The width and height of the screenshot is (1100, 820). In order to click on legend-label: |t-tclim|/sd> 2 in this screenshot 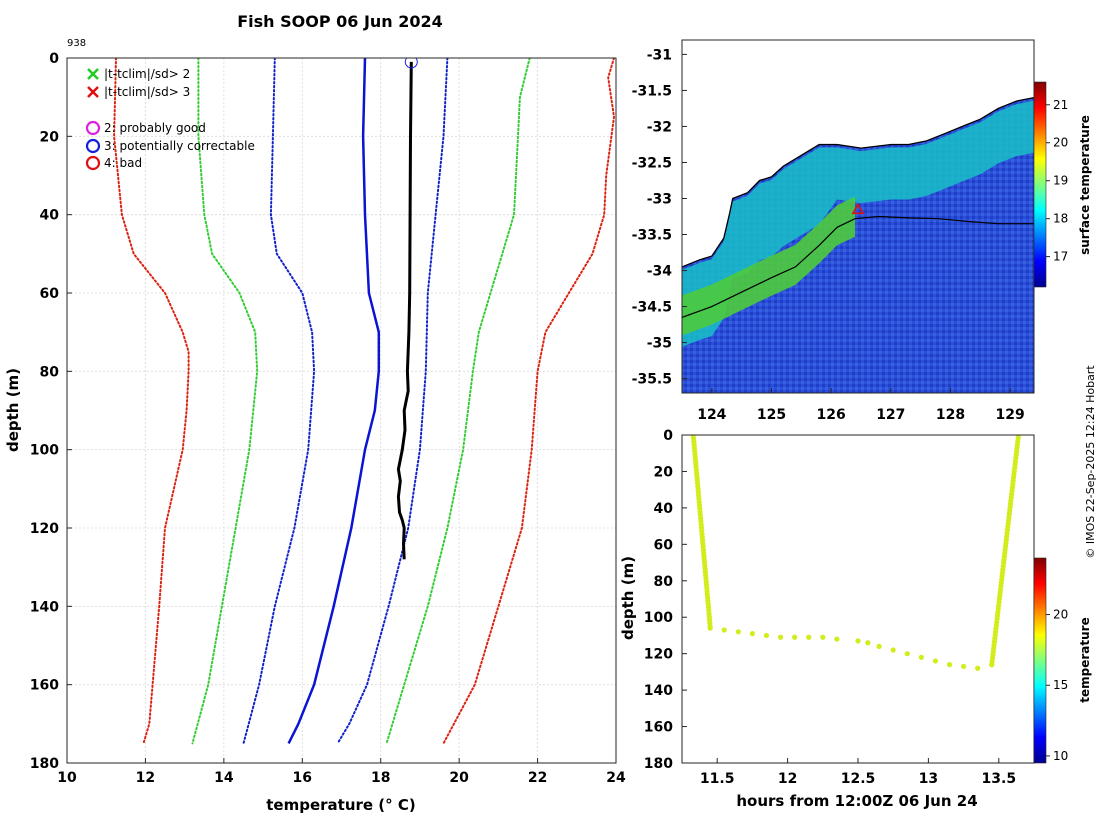, I will do `click(147, 74)`.